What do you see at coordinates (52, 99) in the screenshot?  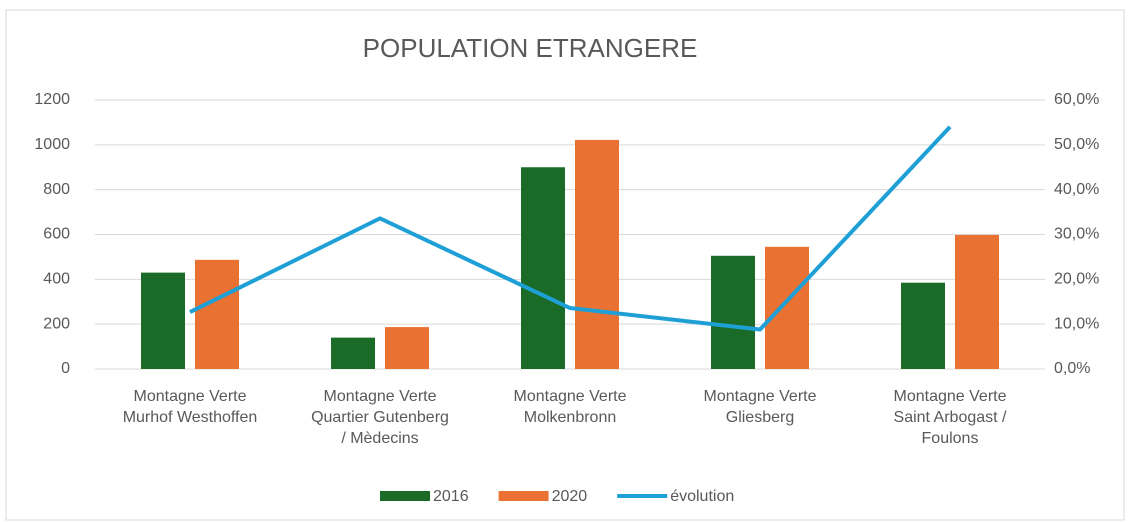 I see `y-tick-label: 1200` at bounding box center [52, 99].